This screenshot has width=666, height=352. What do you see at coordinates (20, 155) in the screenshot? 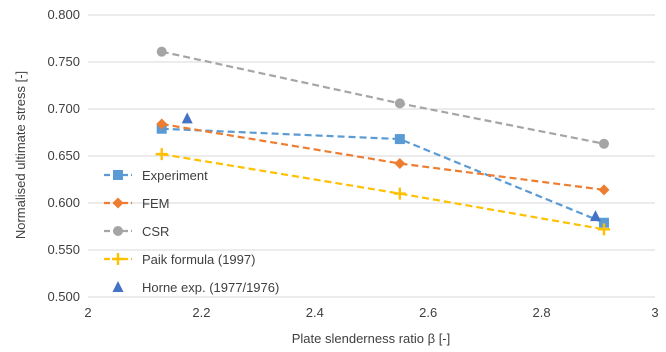
I see `y-axis-title: Normalised ultimate stress [-]` at bounding box center [20, 155].